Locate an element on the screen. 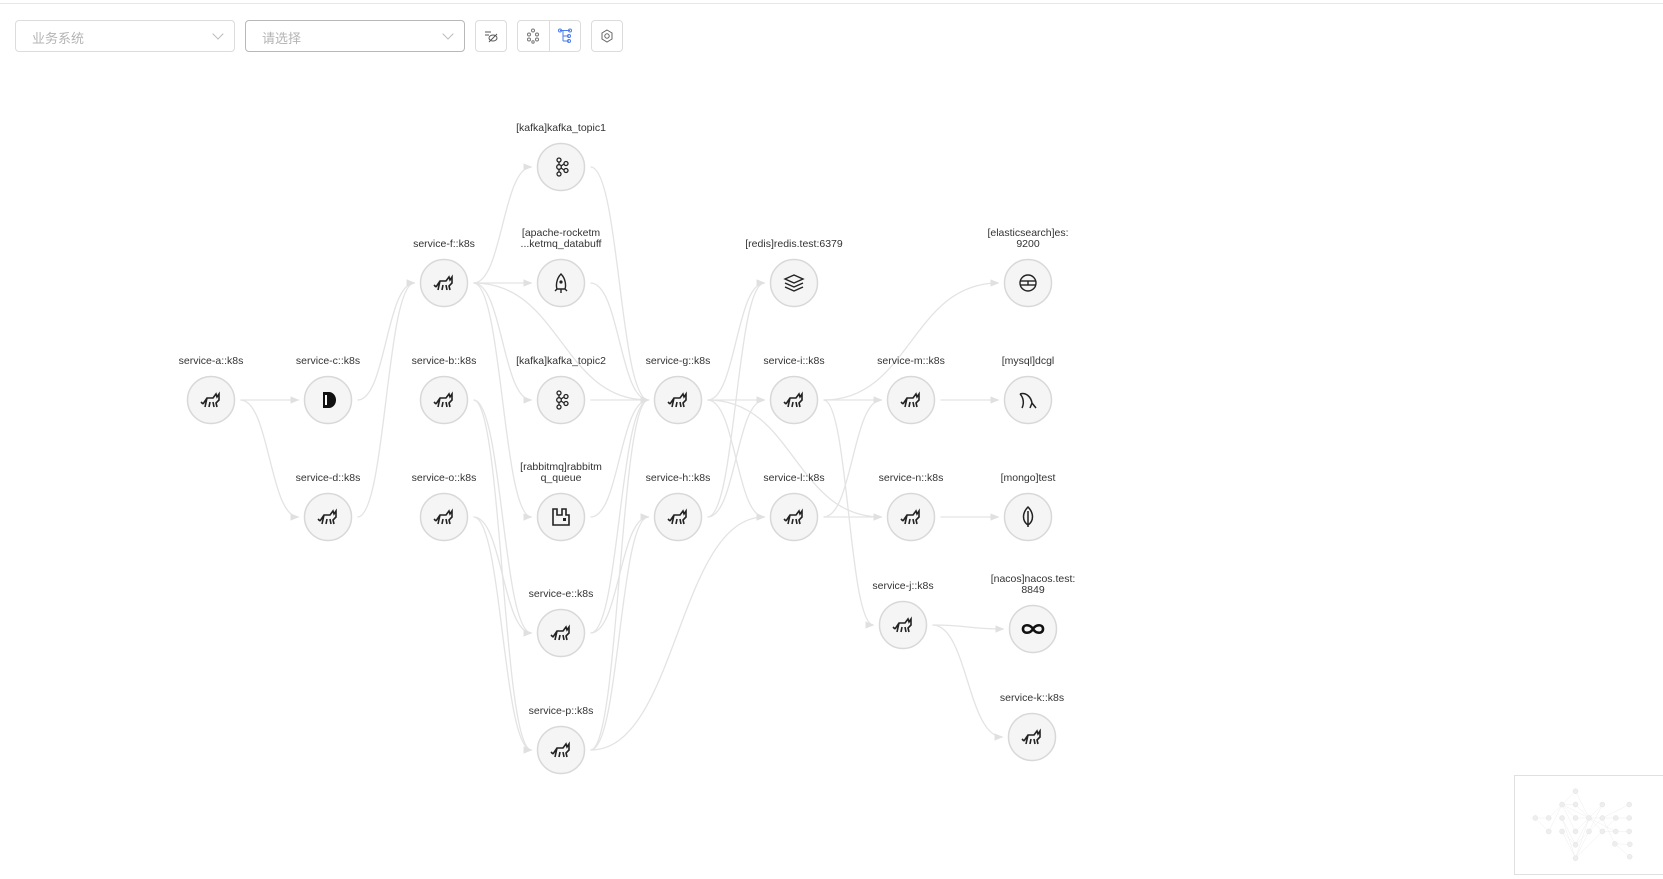 This screenshot has width=1663, height=879. node-kafka1: [kafka]kafka_topic1 is located at coordinates (561, 156).